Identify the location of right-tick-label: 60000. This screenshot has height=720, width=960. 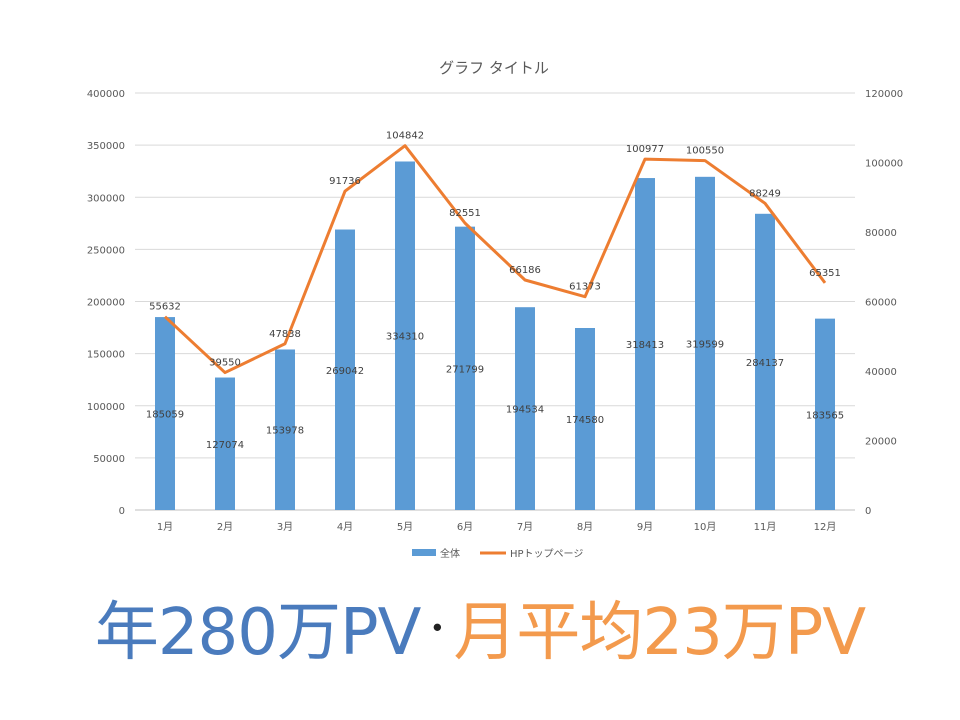
(881, 303).